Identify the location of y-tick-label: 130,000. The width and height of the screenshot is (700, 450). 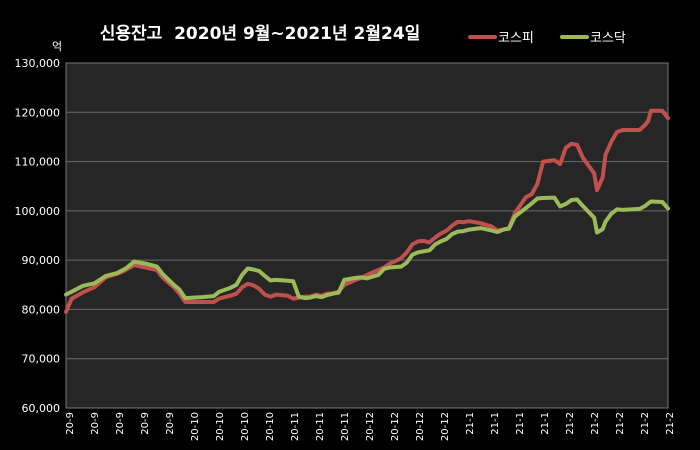
(38, 63).